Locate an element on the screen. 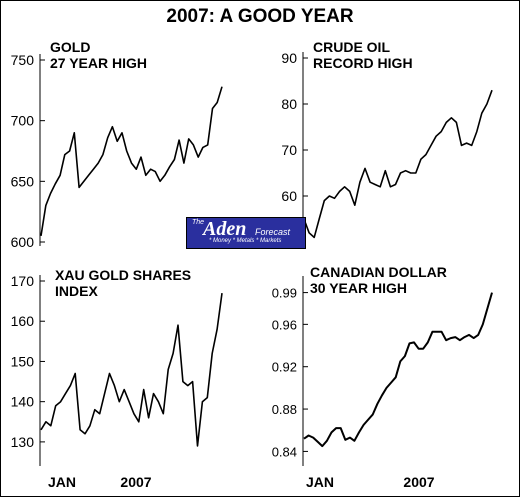 The width and height of the screenshot is (520, 497). y-tick-label: 700 is located at coordinates (23, 121).